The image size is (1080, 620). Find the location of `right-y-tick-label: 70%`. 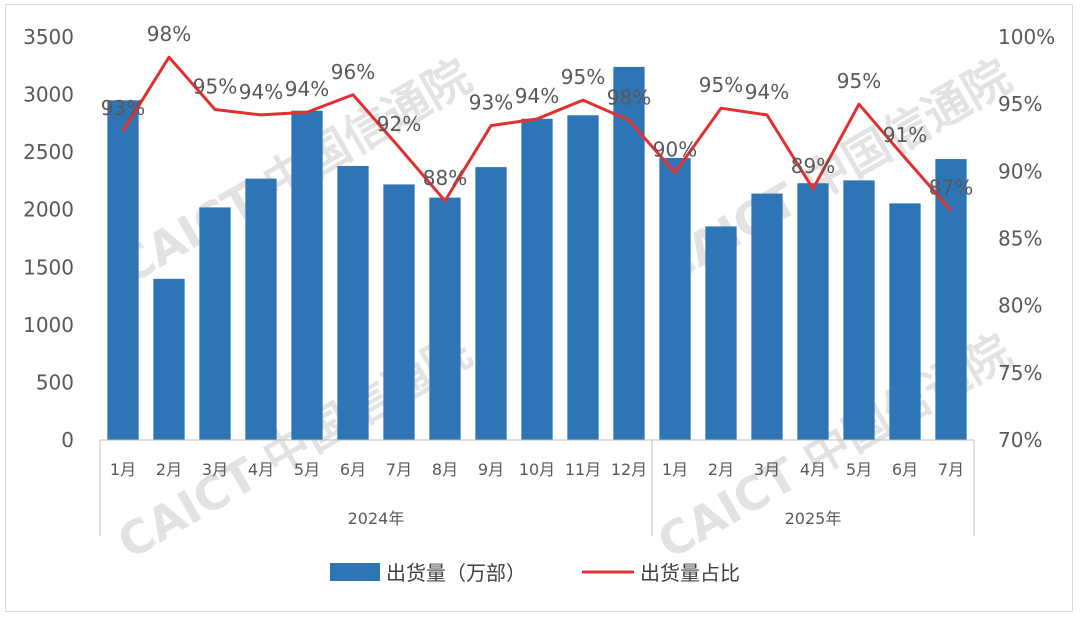

right-y-tick-label: 70% is located at coordinates (1020, 440).